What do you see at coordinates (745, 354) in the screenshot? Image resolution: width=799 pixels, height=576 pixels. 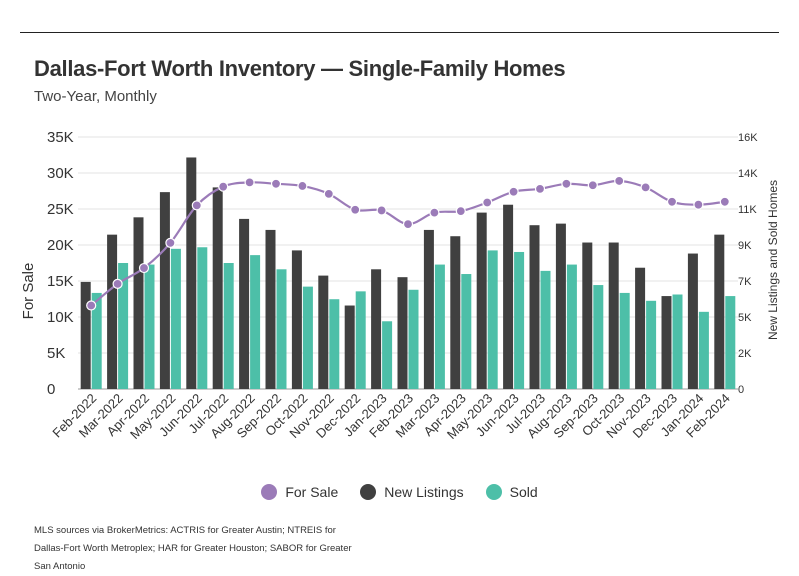 I see `y2-tick-label: 2K` at bounding box center [745, 354].